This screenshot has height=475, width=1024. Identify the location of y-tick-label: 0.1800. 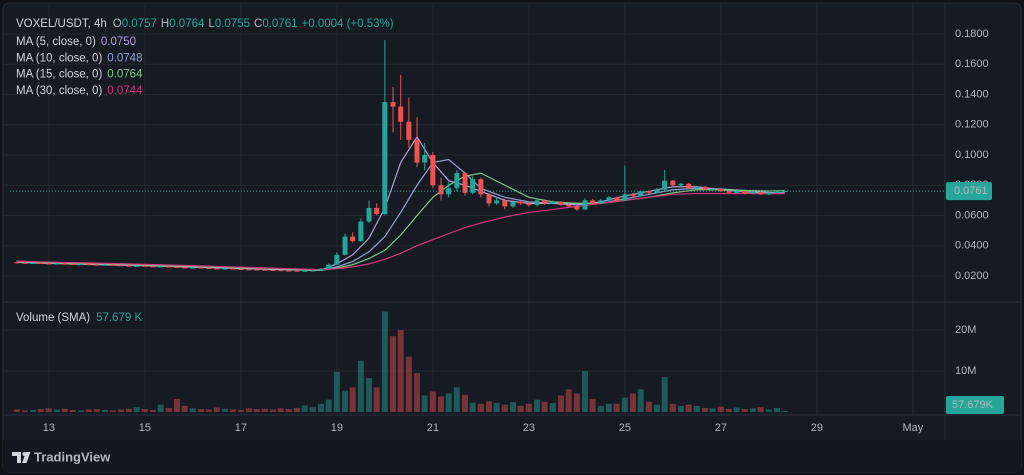
(972, 34).